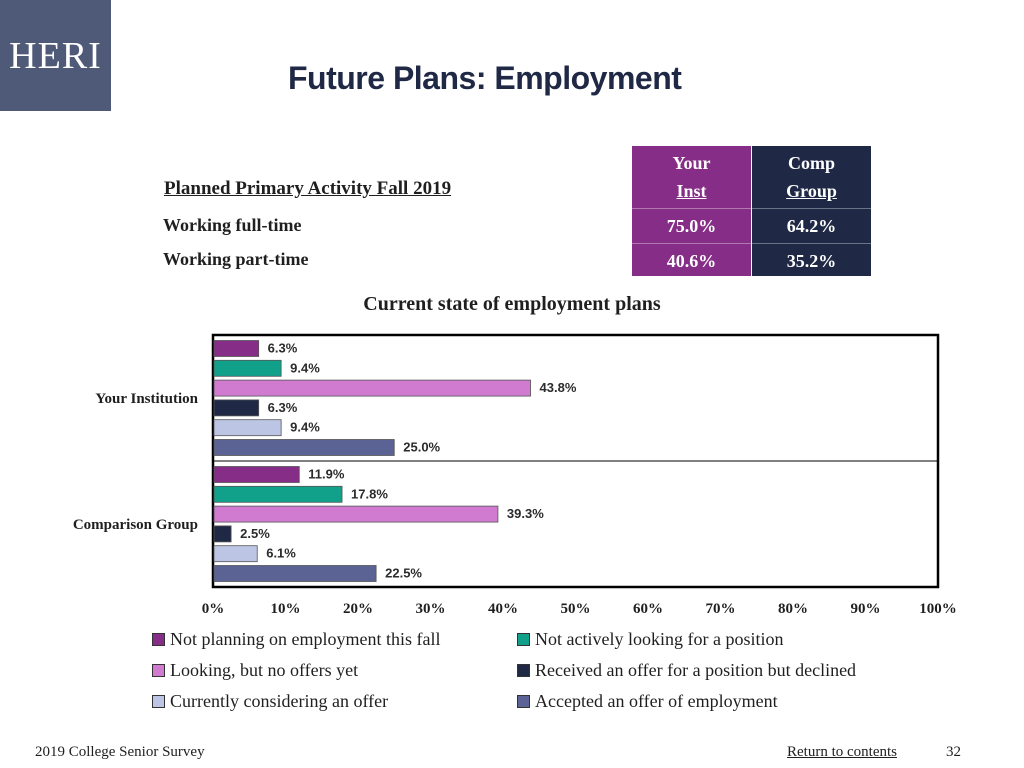 The width and height of the screenshot is (1024, 768). What do you see at coordinates (308, 188) in the screenshot?
I see `table-caption: Planned Primary Activity Fall 2019` at bounding box center [308, 188].